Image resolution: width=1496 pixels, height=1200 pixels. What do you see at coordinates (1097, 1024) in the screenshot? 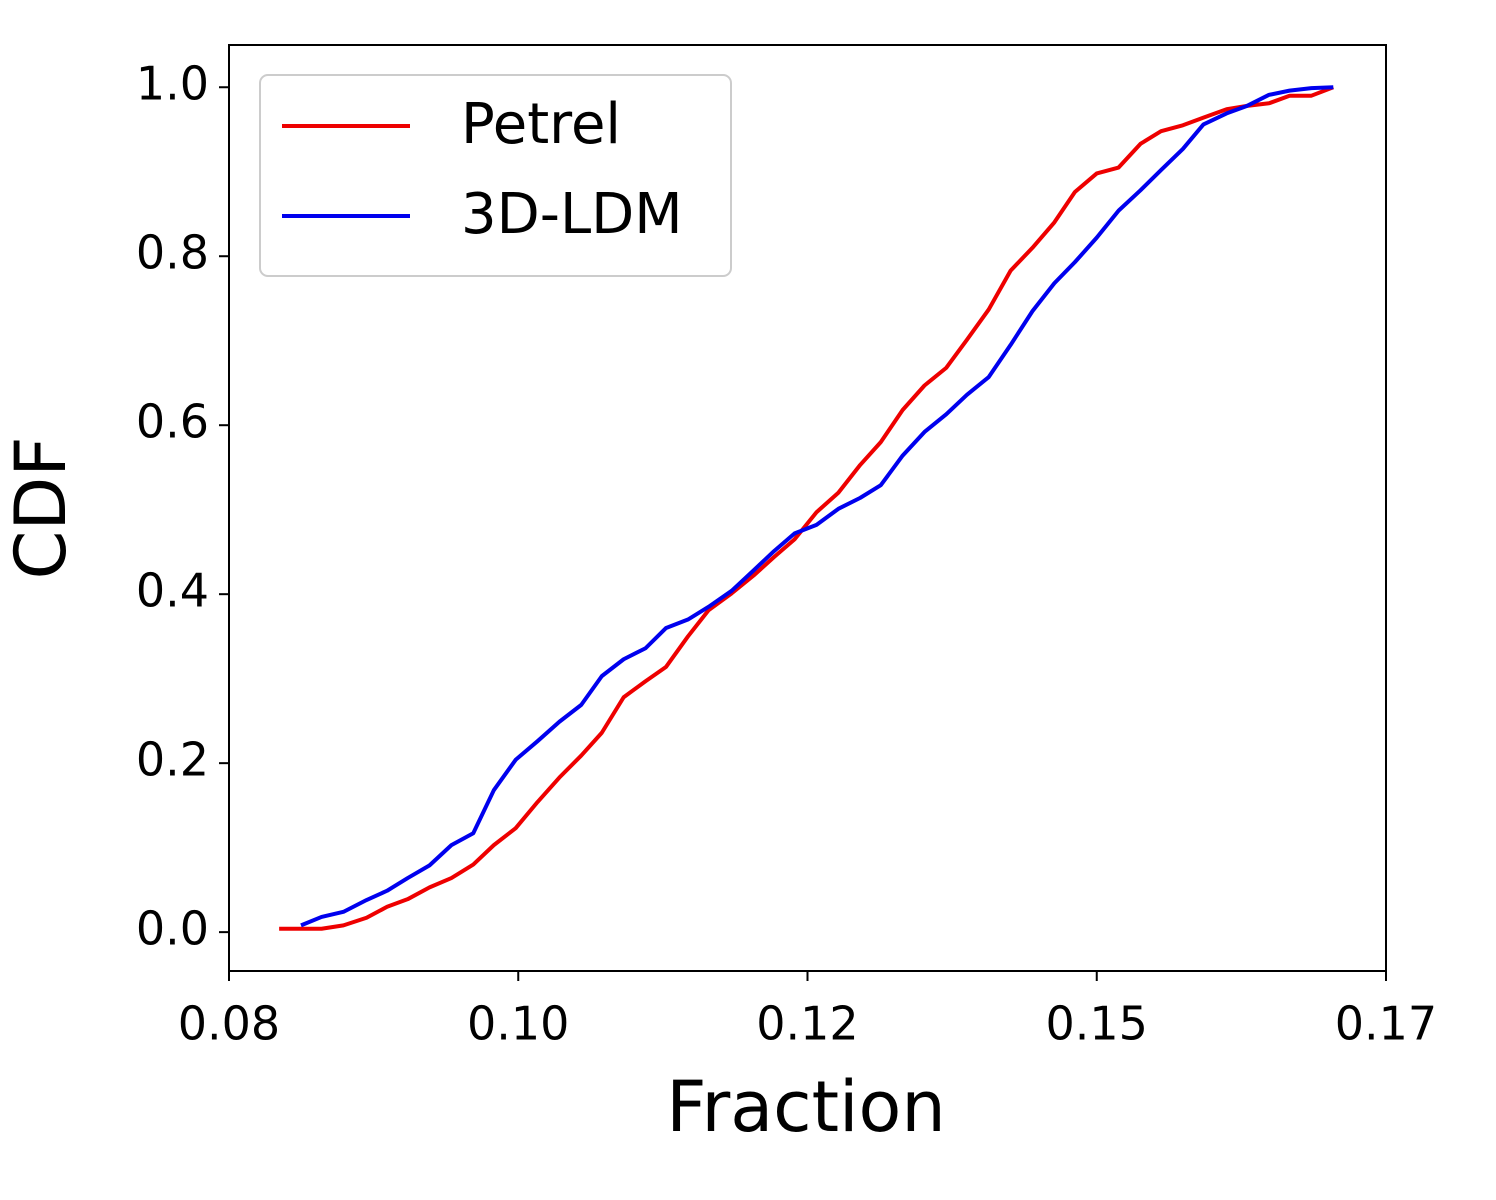
I see `x-tick-label: 0.15` at bounding box center [1097, 1024].